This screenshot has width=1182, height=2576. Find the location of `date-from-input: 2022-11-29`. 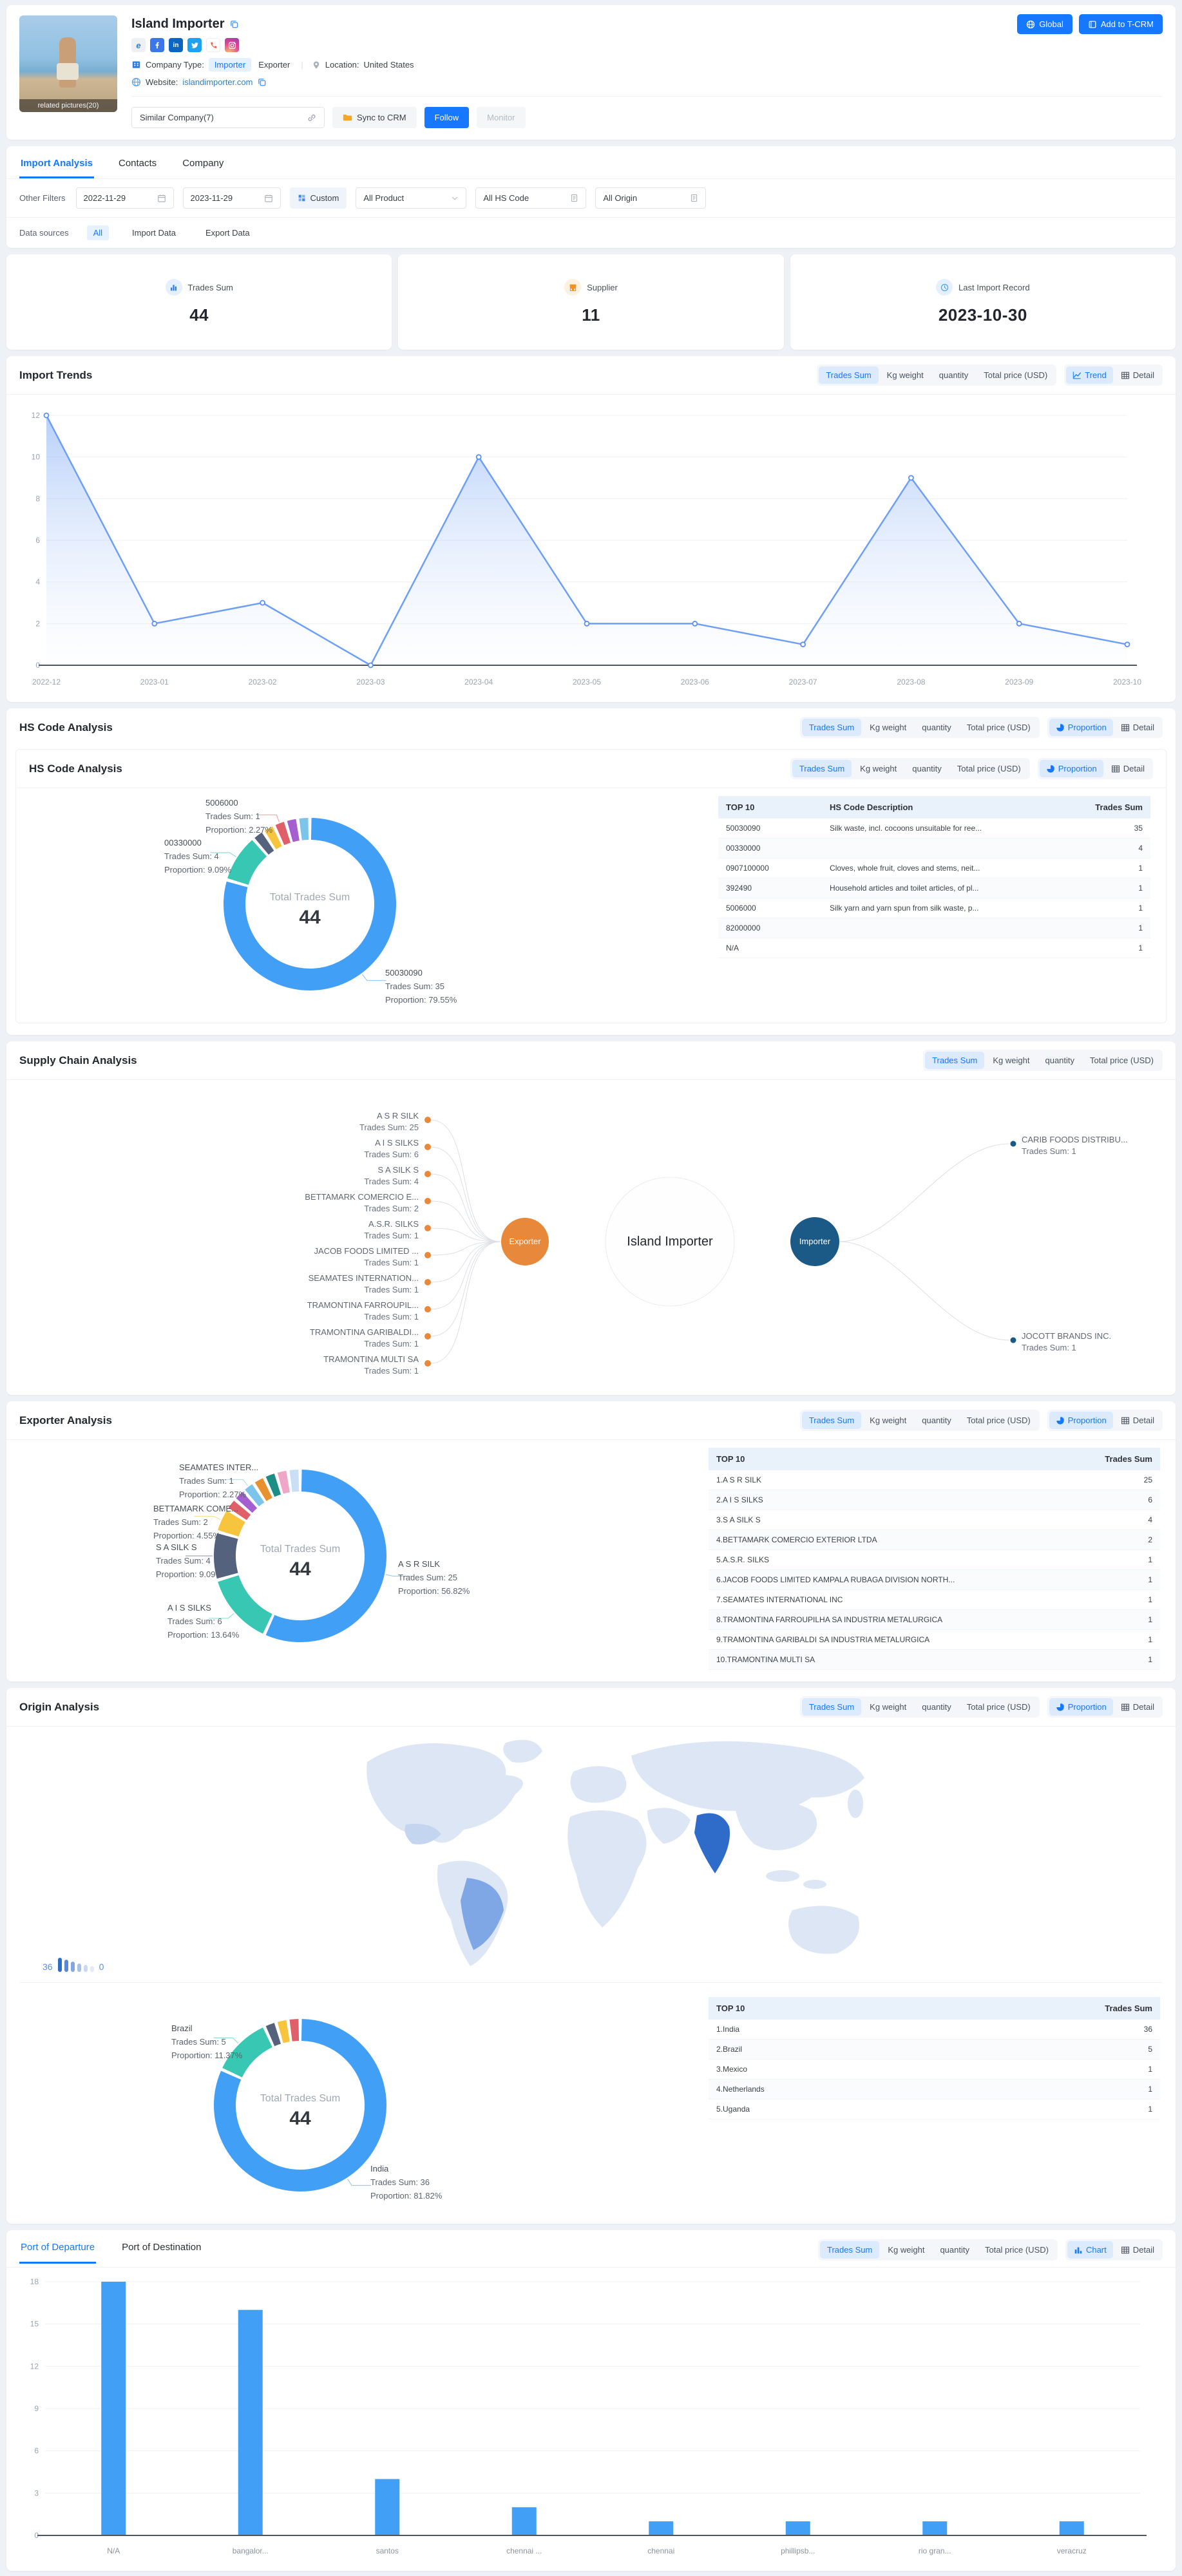

date-from-input: 2022-11-29 is located at coordinates (124, 198).